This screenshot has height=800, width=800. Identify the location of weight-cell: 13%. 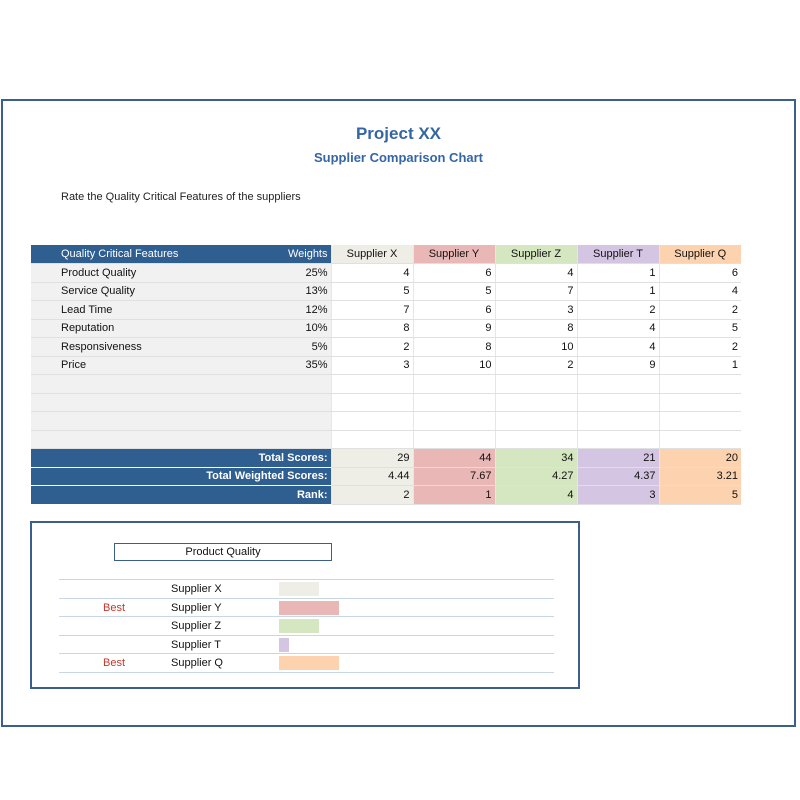
(291, 291).